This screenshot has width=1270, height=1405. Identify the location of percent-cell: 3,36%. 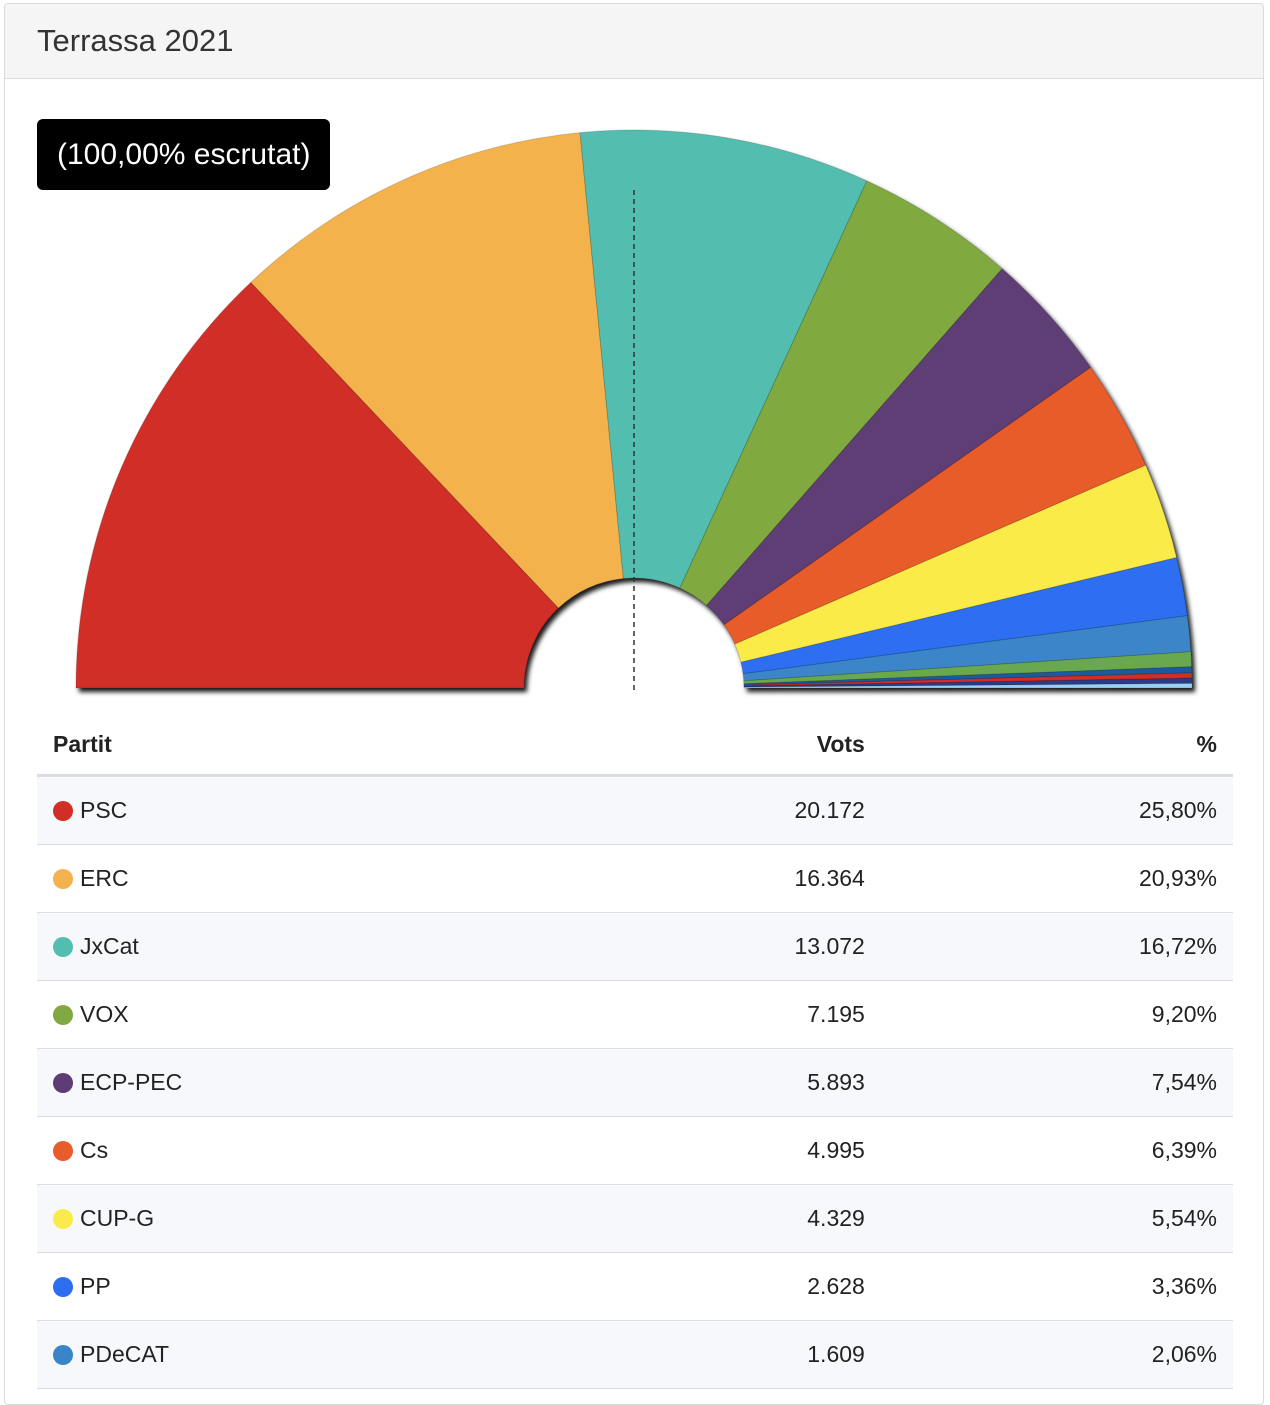
(1056, 1286).